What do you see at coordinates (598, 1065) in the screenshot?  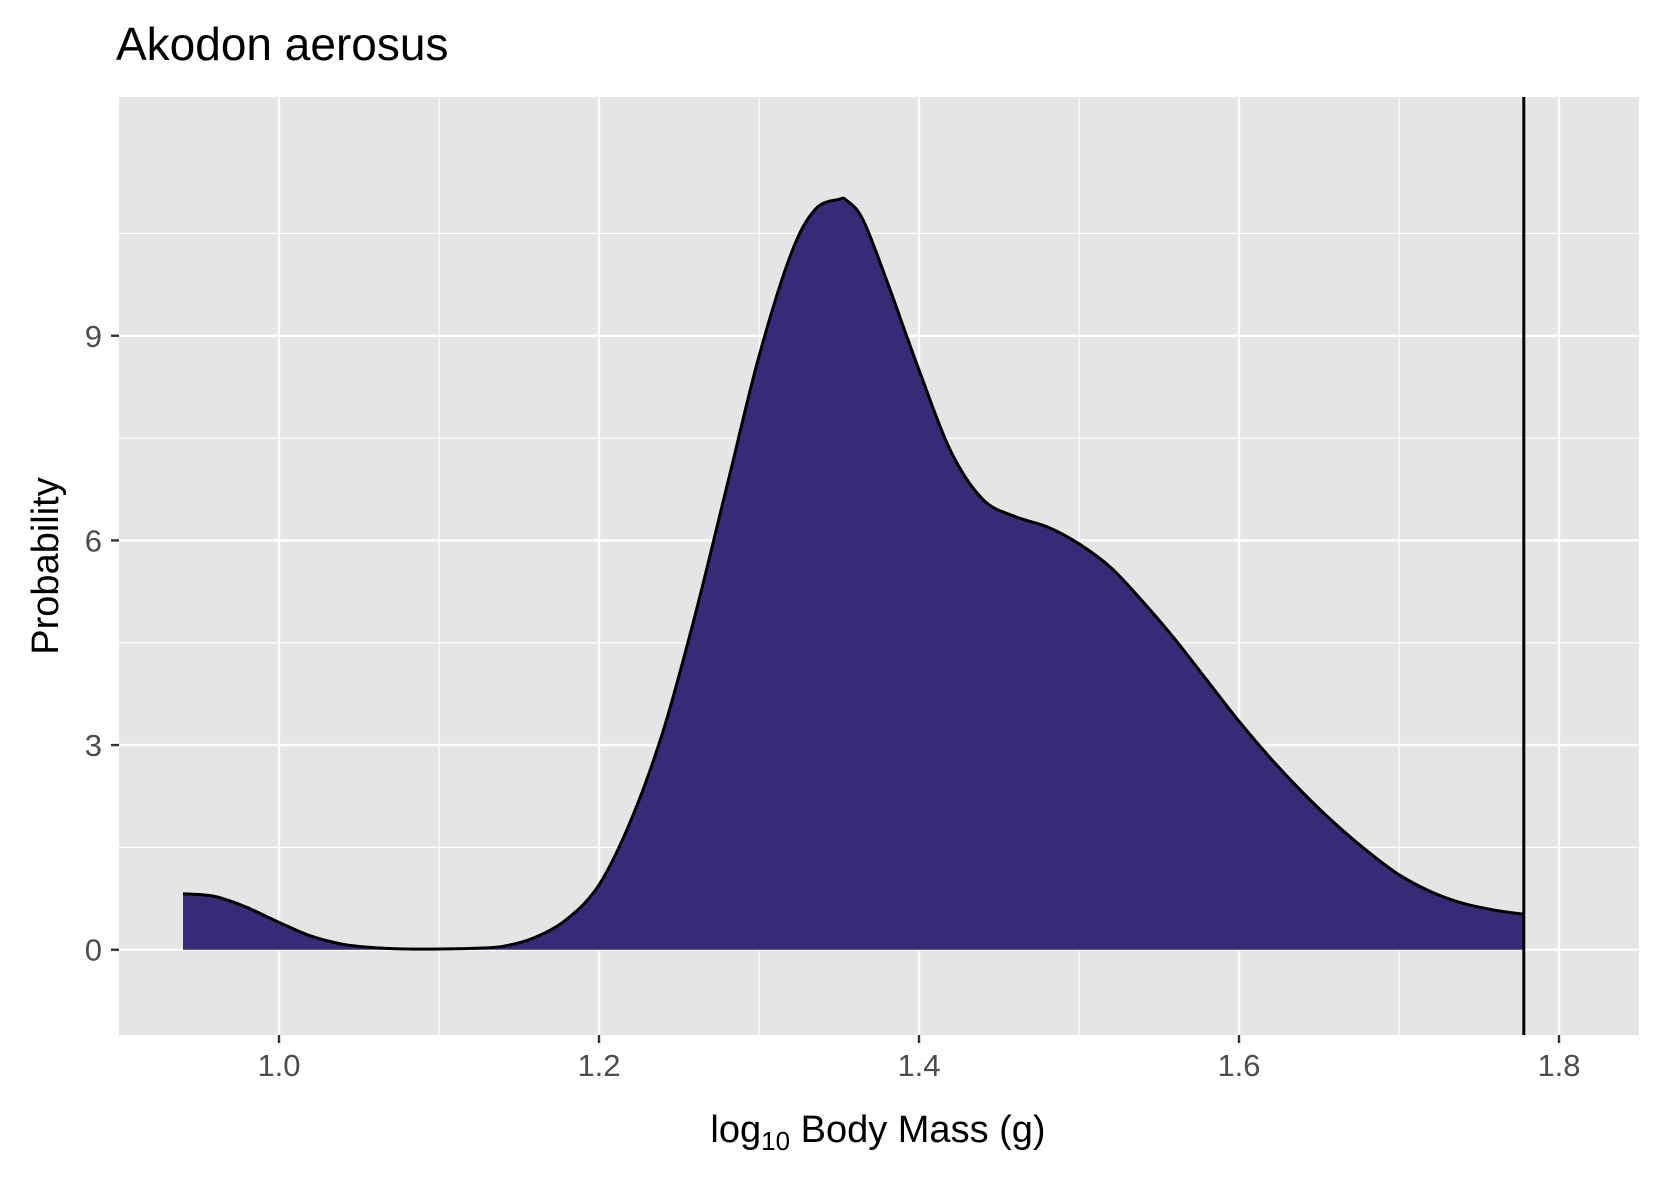 I see `x-tick-label: 1.2` at bounding box center [598, 1065].